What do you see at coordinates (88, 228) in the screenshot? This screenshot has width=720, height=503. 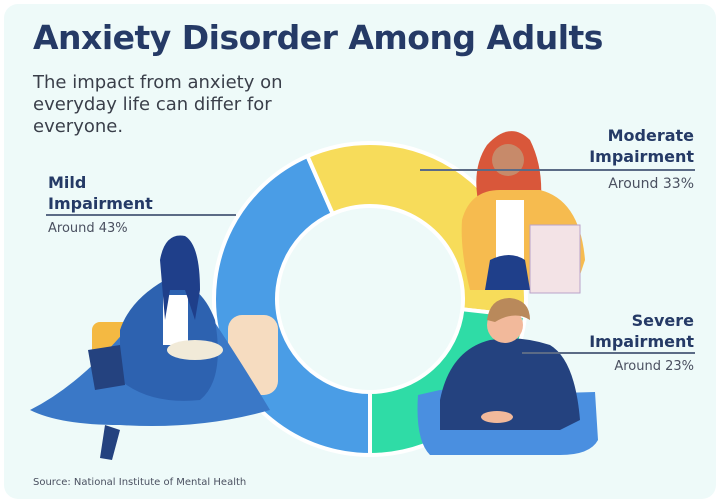 I see `mild-value: Around 43%` at bounding box center [88, 228].